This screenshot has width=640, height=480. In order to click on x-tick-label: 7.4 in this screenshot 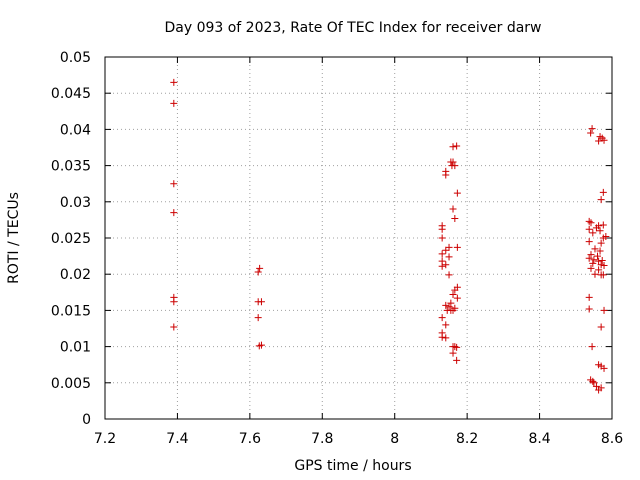, I will do `click(177, 439)`.